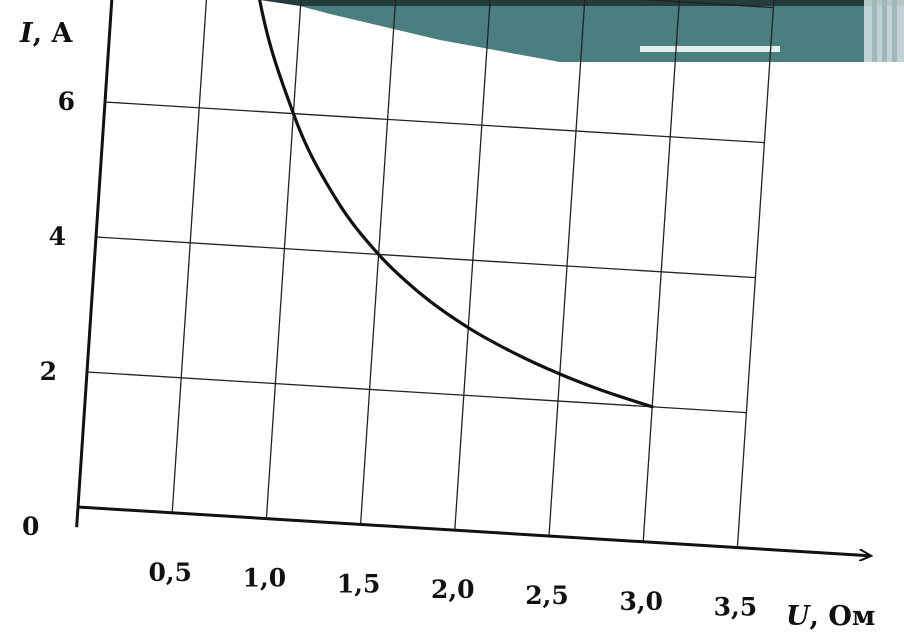 Image resolution: width=904 pixels, height=638 pixels. I want to click on y-tick-label: 4, so click(57, 236).